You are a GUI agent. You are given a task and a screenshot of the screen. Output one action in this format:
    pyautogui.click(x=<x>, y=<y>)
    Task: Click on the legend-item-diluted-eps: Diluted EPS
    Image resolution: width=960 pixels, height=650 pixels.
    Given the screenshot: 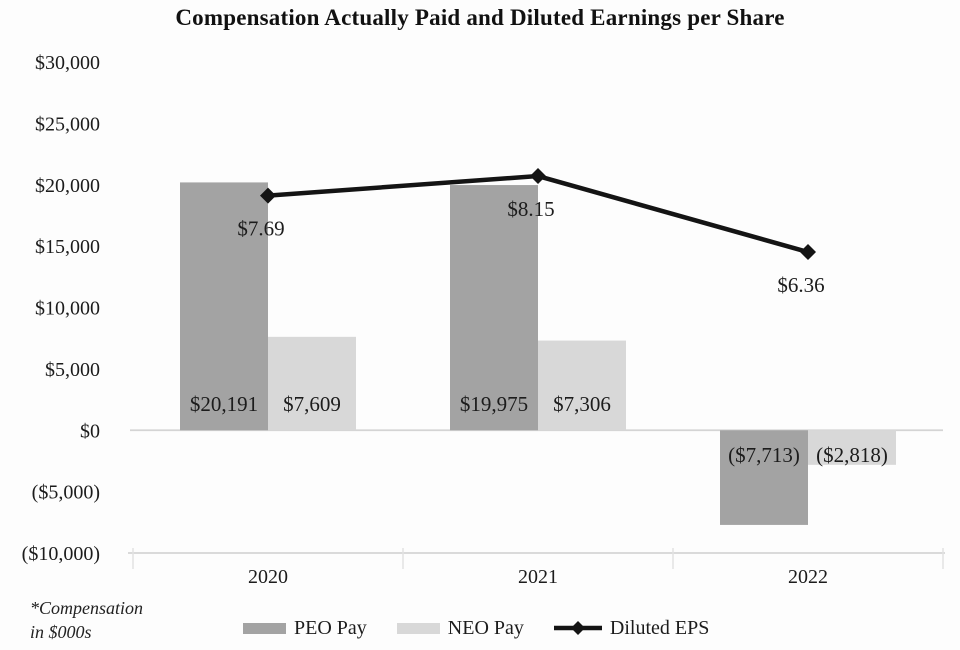 What is the action you would take?
    pyautogui.click(x=631, y=628)
    